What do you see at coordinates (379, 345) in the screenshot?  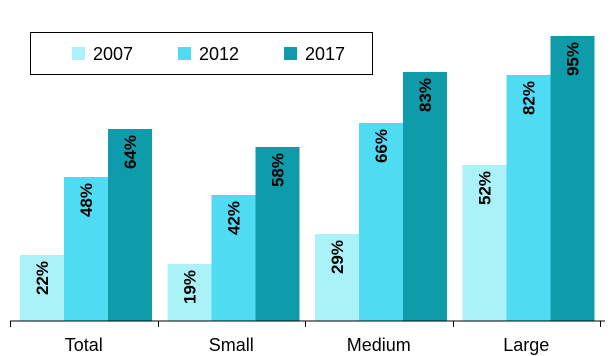 I see `x-tick-label-medium: Medium` at bounding box center [379, 345].